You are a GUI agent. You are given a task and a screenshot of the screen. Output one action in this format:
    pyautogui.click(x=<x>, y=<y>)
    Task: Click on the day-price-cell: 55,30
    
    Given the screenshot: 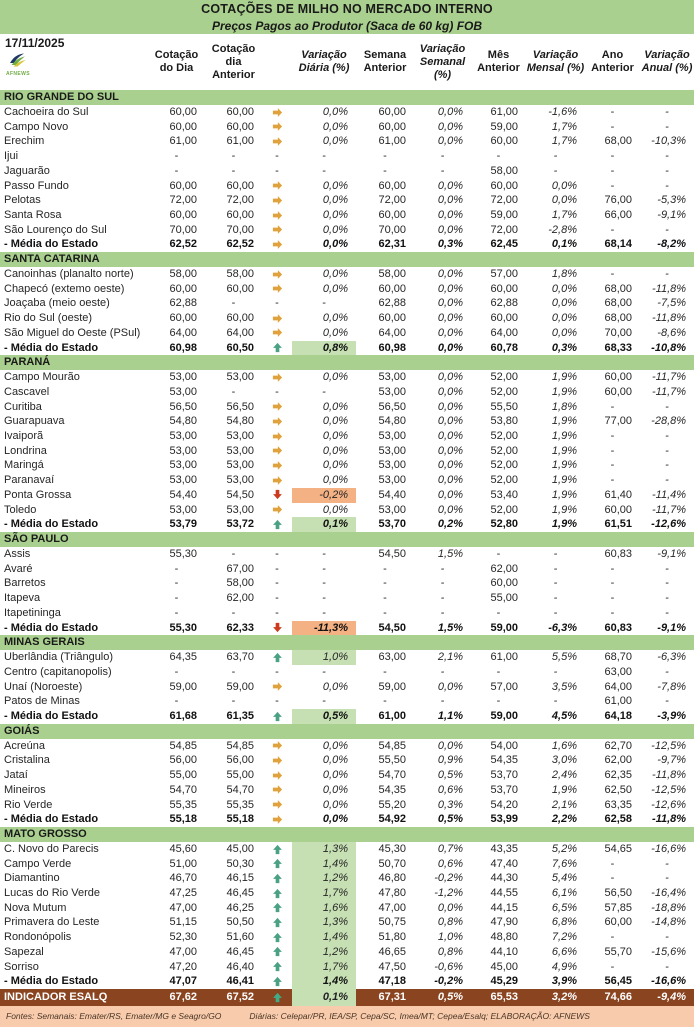 What is the action you would take?
    pyautogui.click(x=183, y=553)
    